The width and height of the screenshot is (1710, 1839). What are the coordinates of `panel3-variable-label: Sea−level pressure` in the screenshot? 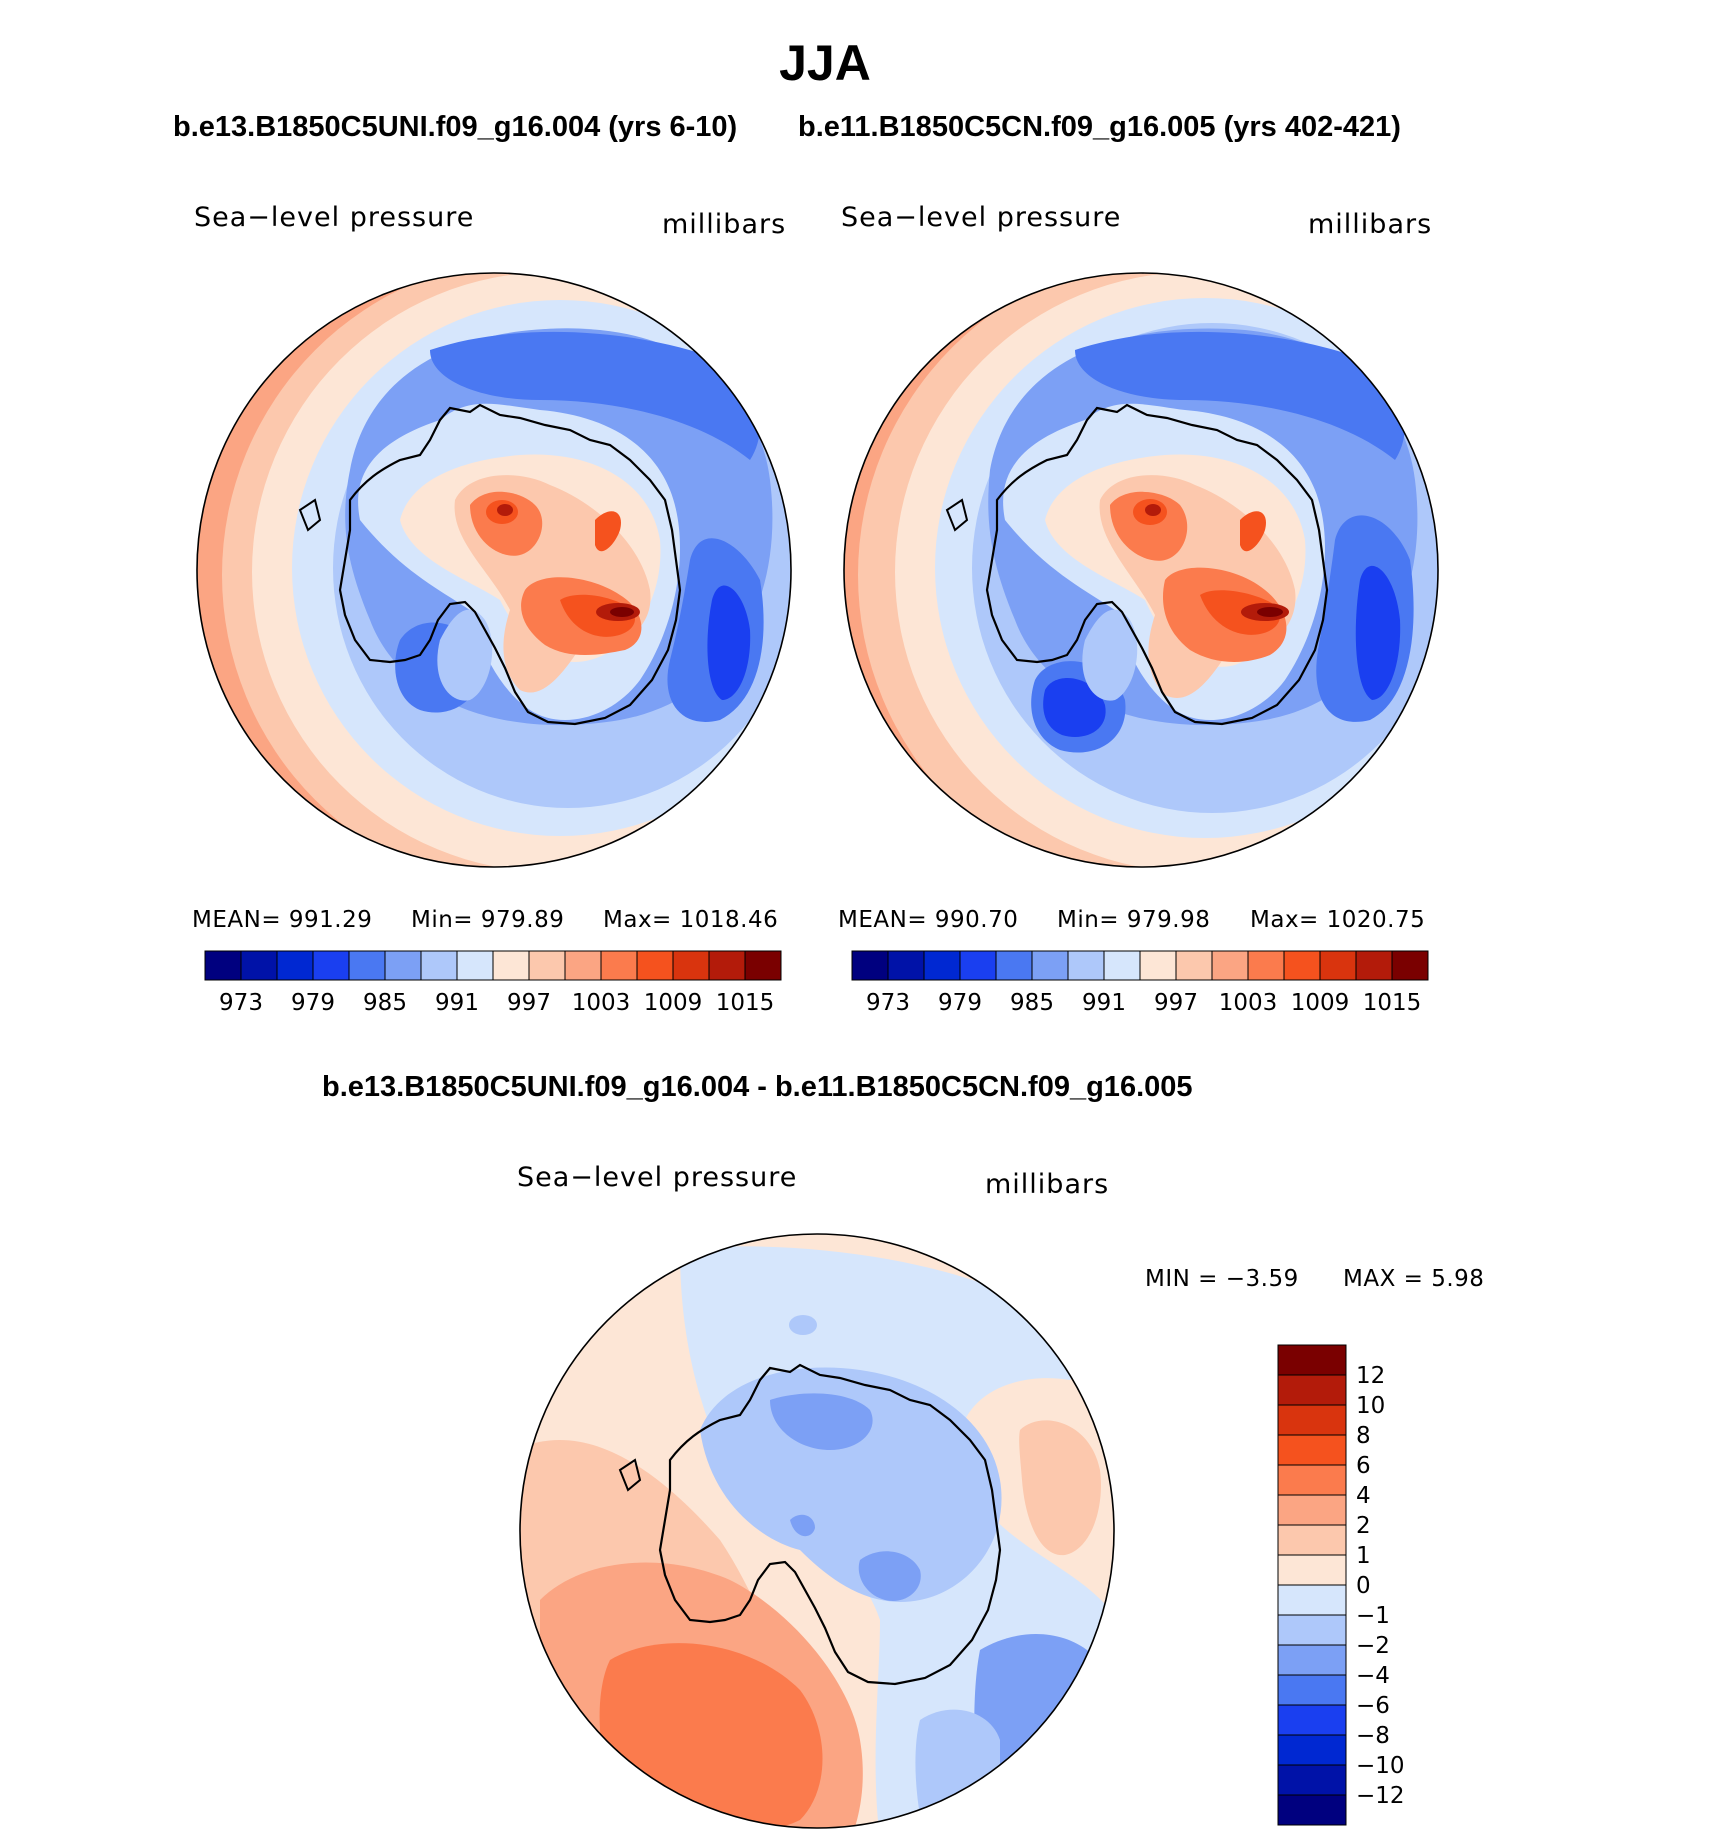 It's located at (657, 1177).